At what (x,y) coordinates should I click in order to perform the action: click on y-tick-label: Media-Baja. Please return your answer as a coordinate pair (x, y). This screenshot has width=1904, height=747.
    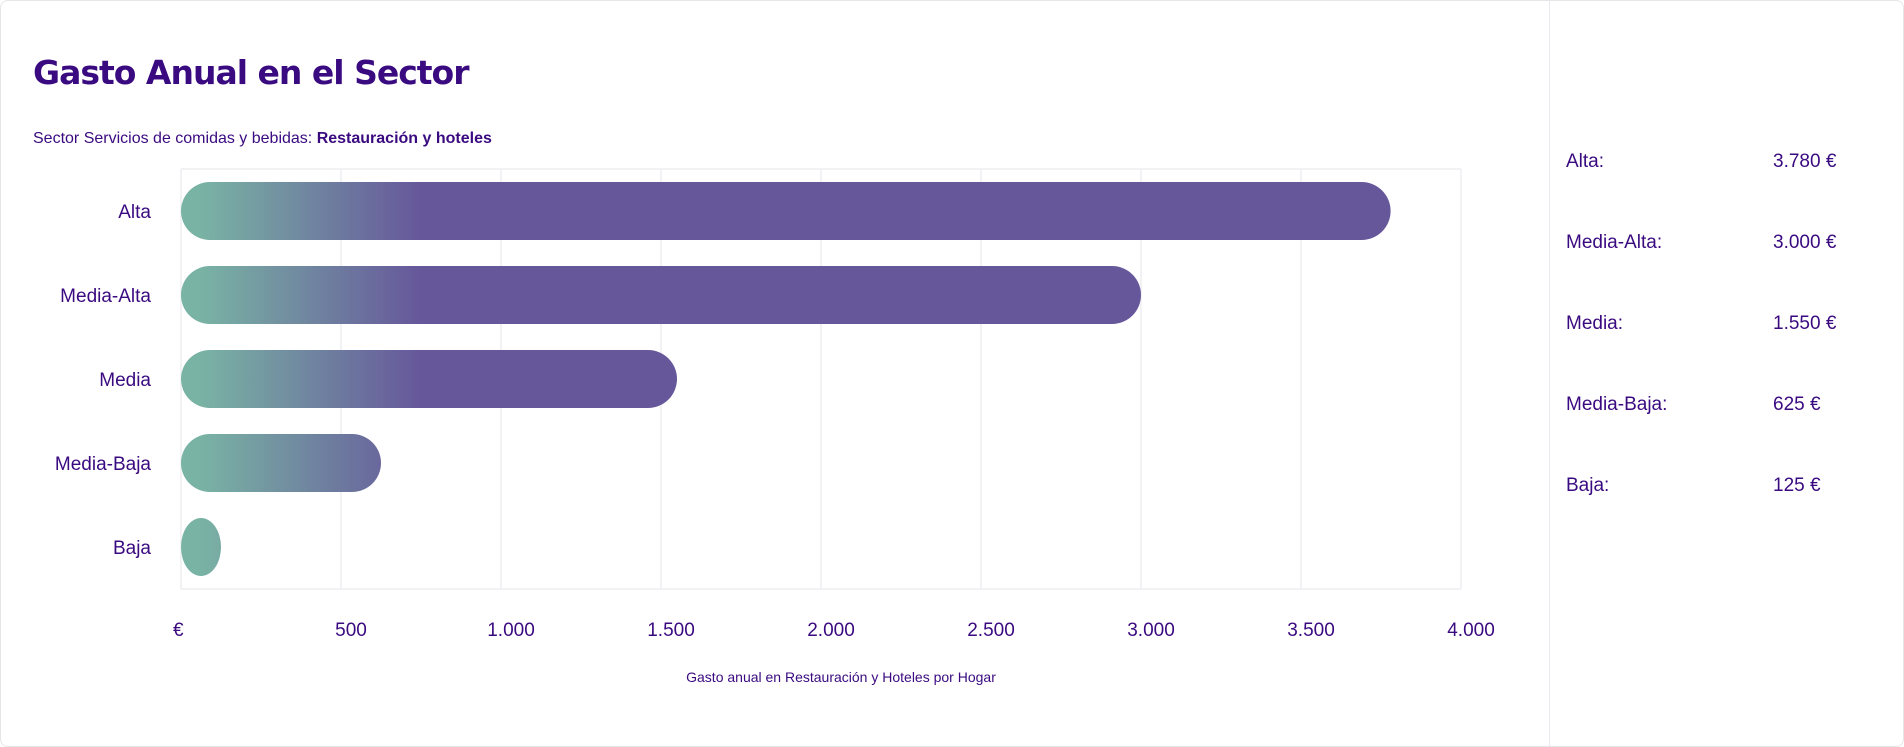
    Looking at the image, I should click on (103, 464).